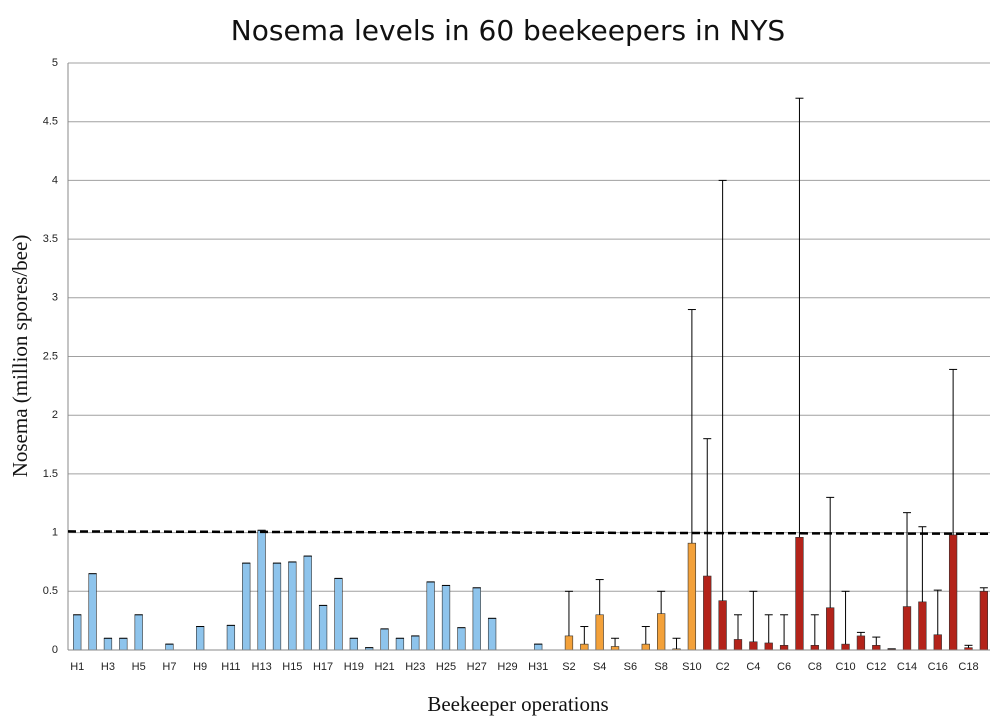 This screenshot has height=726, width=995. I want to click on x-tick-label: S10, so click(692, 667).